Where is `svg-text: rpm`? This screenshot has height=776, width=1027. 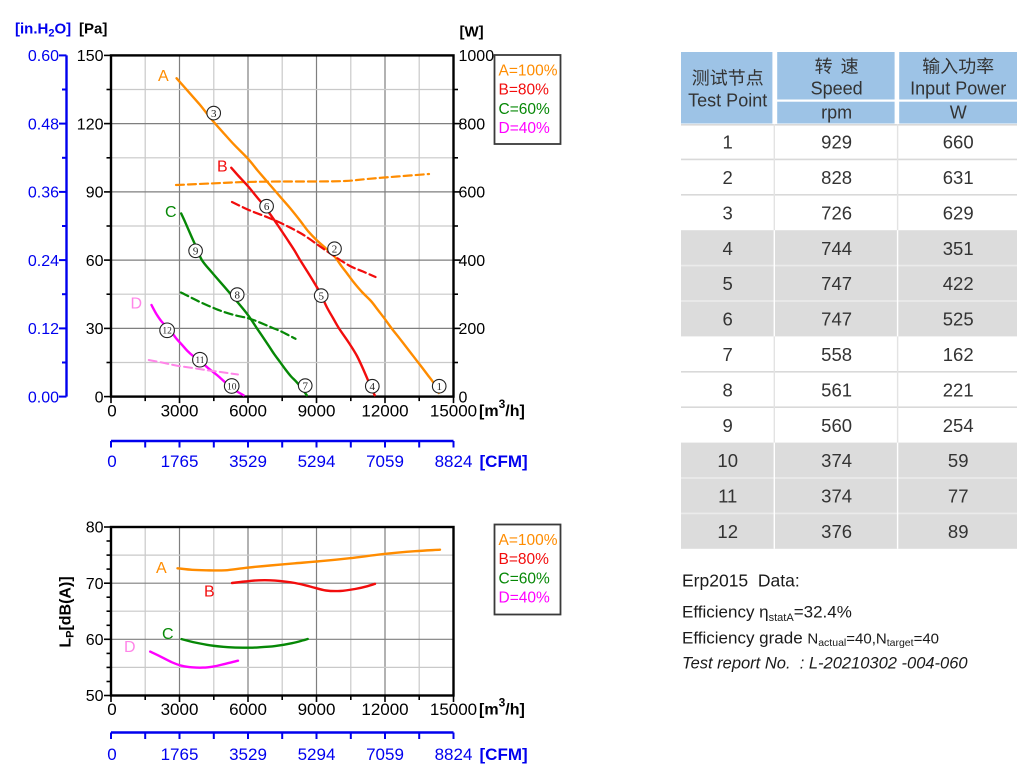
svg-text: rpm is located at coordinates (836, 113).